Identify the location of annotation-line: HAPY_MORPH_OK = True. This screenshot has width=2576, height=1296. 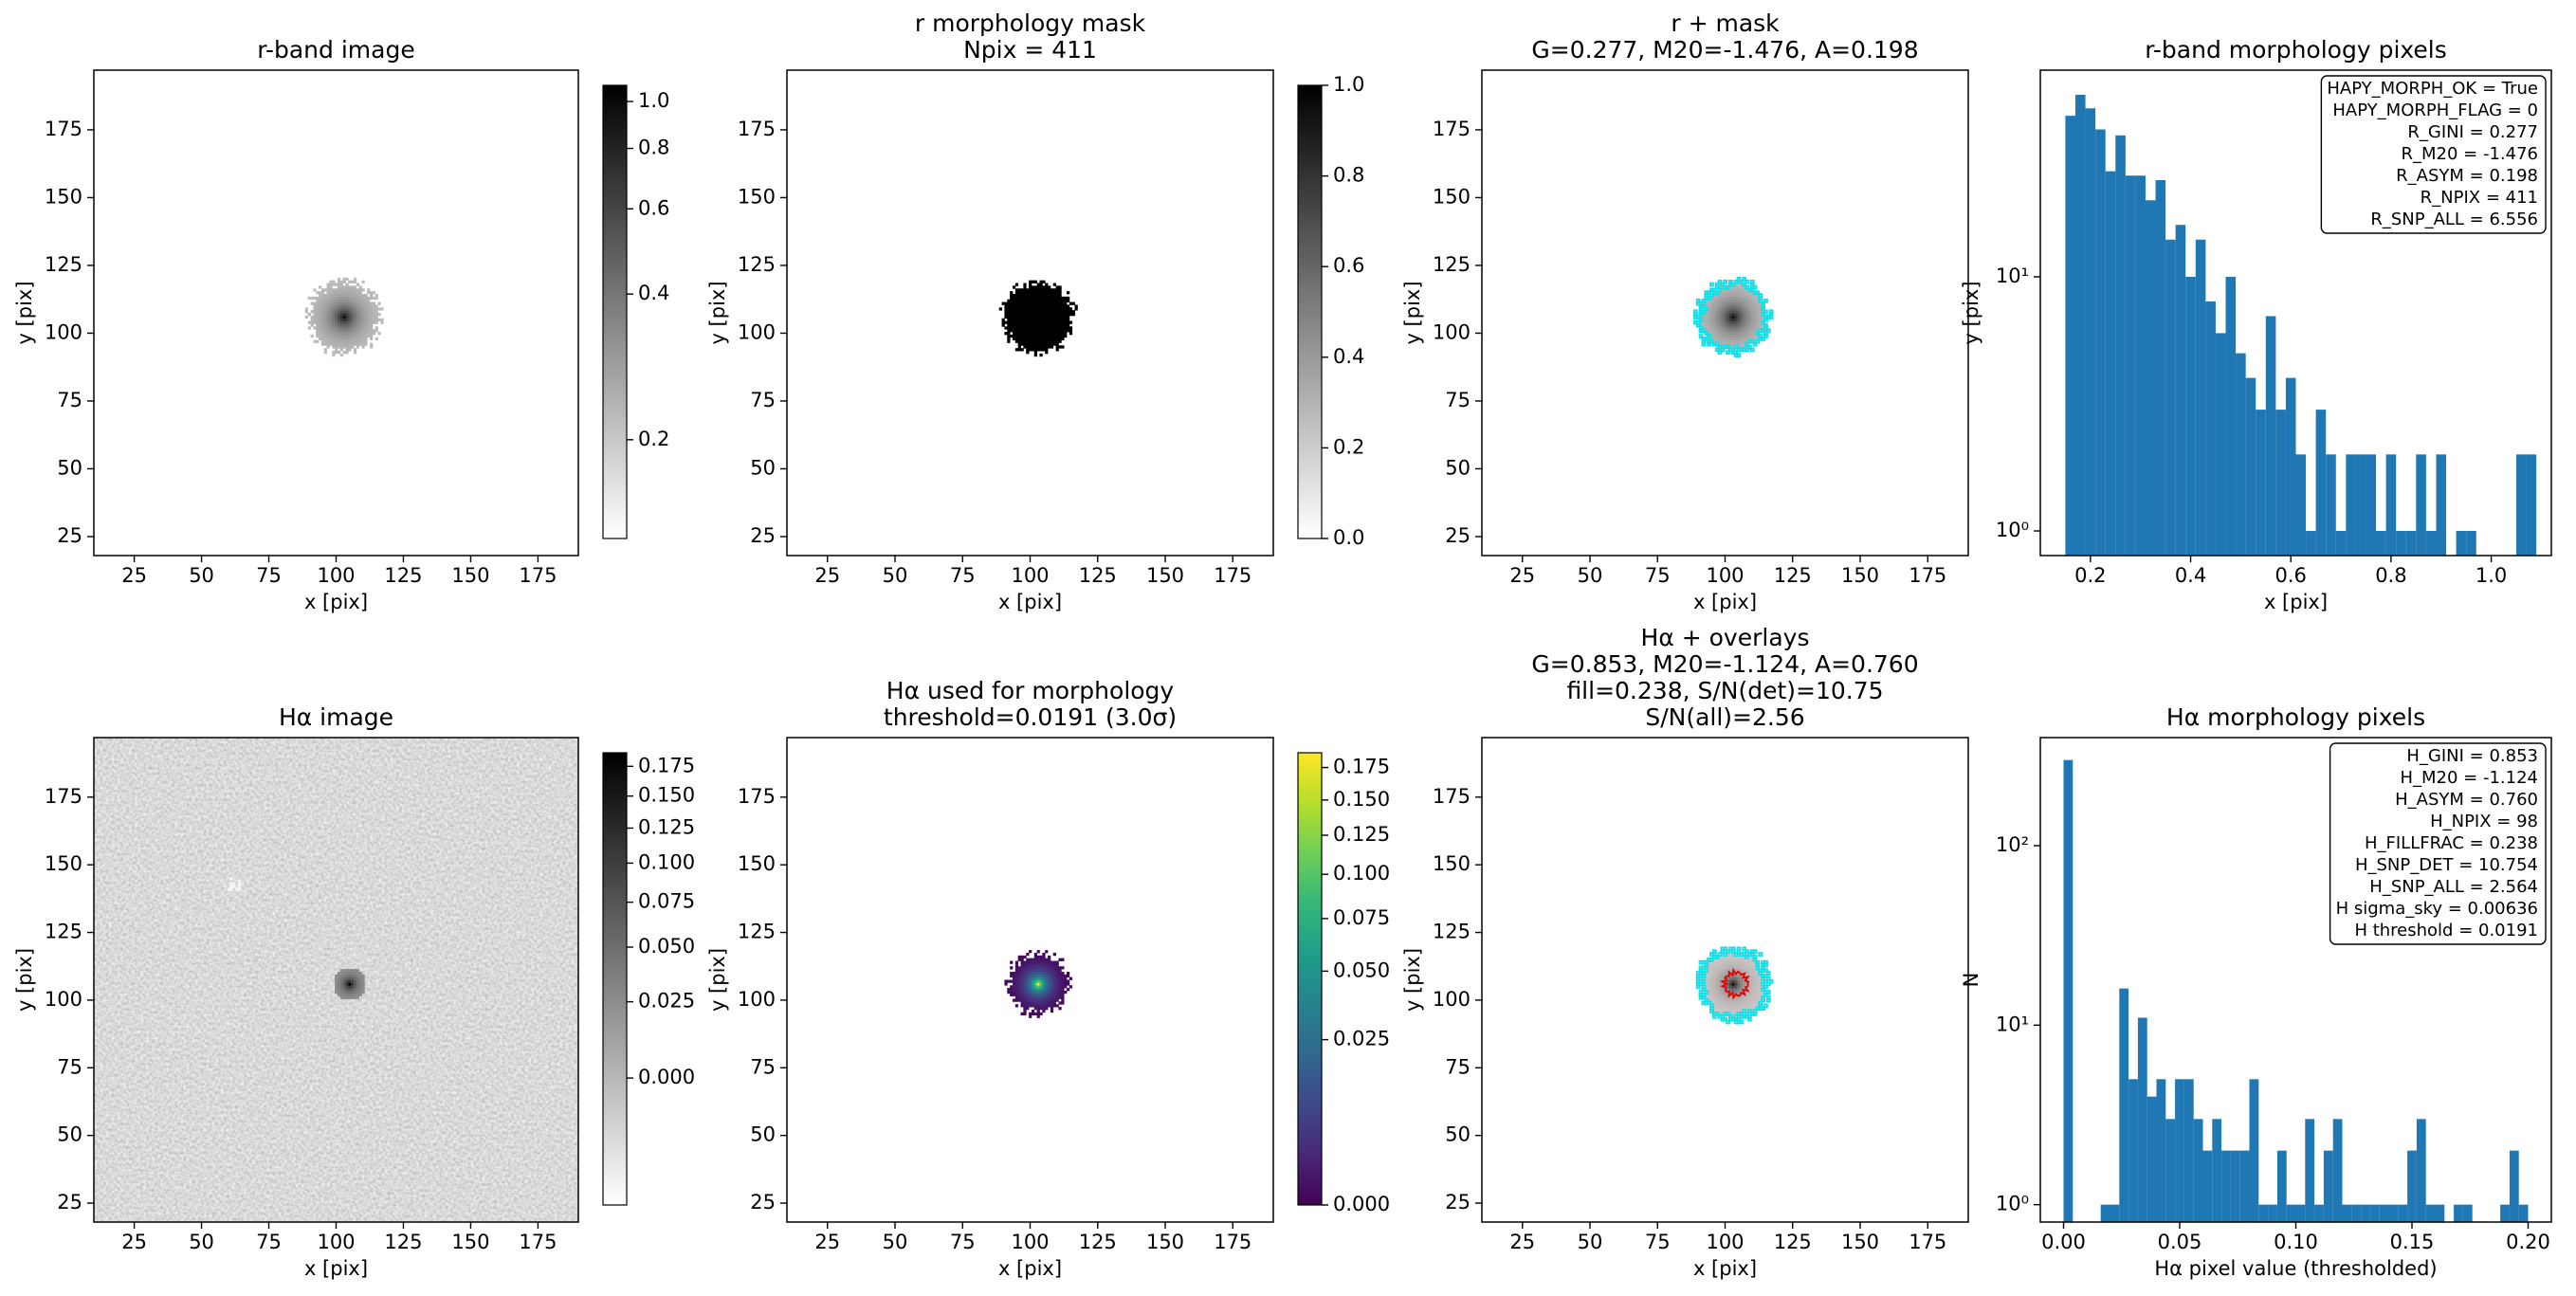
(2432, 89).